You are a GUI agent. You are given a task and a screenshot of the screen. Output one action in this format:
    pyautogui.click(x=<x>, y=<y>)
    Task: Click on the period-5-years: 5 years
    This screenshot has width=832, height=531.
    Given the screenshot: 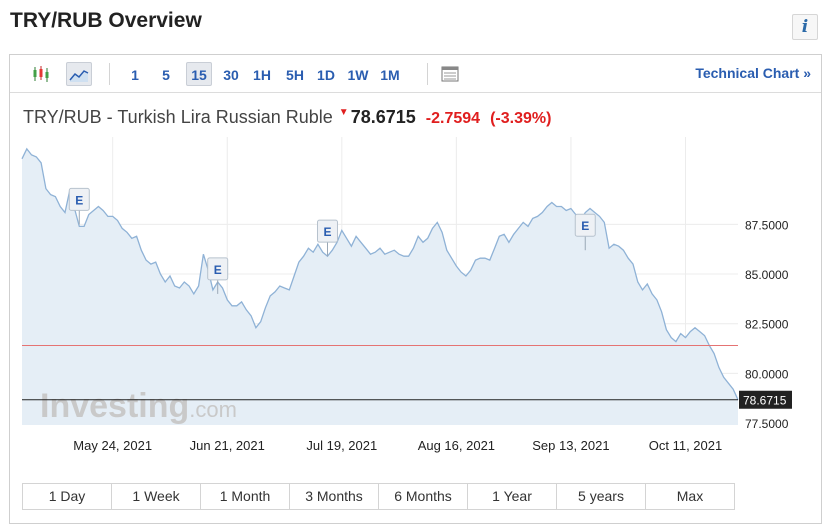 What is the action you would take?
    pyautogui.click(x=601, y=496)
    